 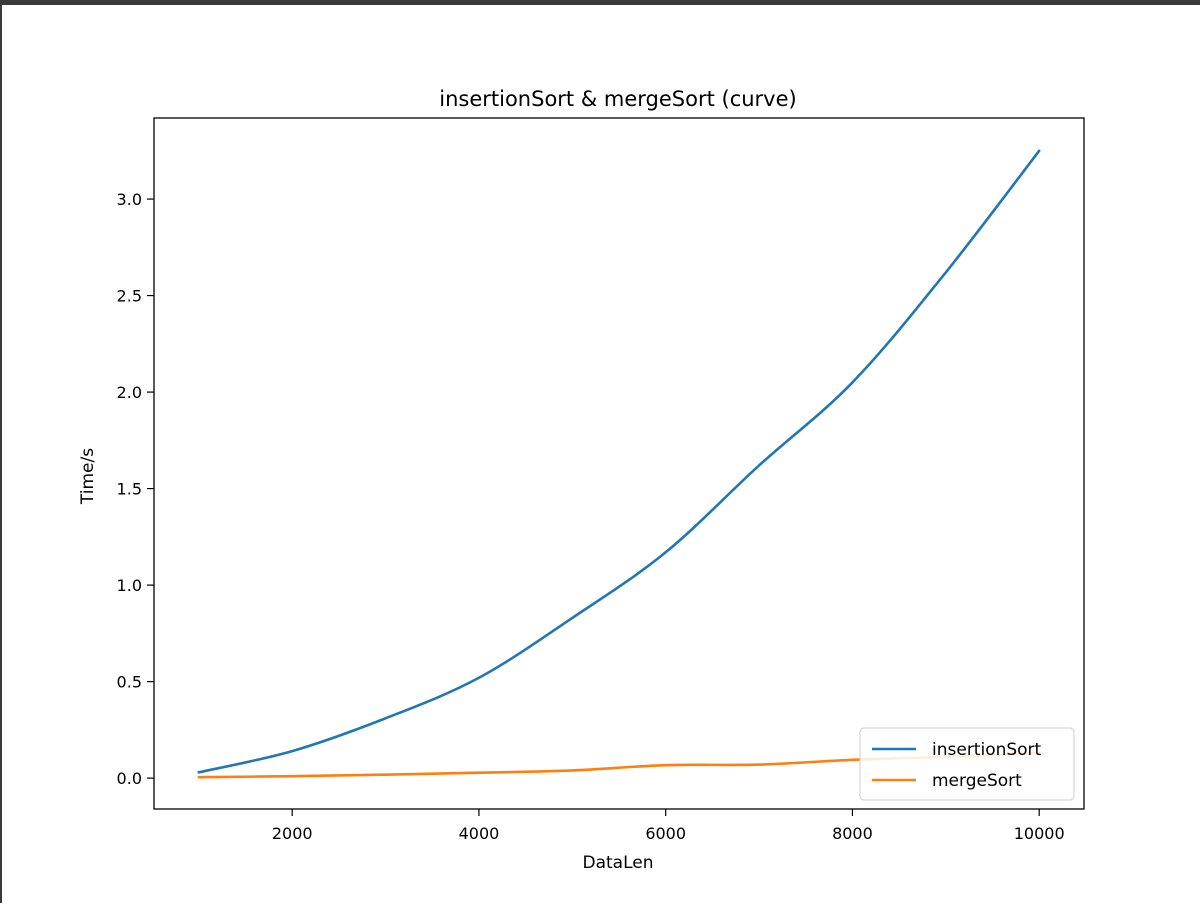 What do you see at coordinates (129, 199) in the screenshot?
I see `y-tick-label: 3.0` at bounding box center [129, 199].